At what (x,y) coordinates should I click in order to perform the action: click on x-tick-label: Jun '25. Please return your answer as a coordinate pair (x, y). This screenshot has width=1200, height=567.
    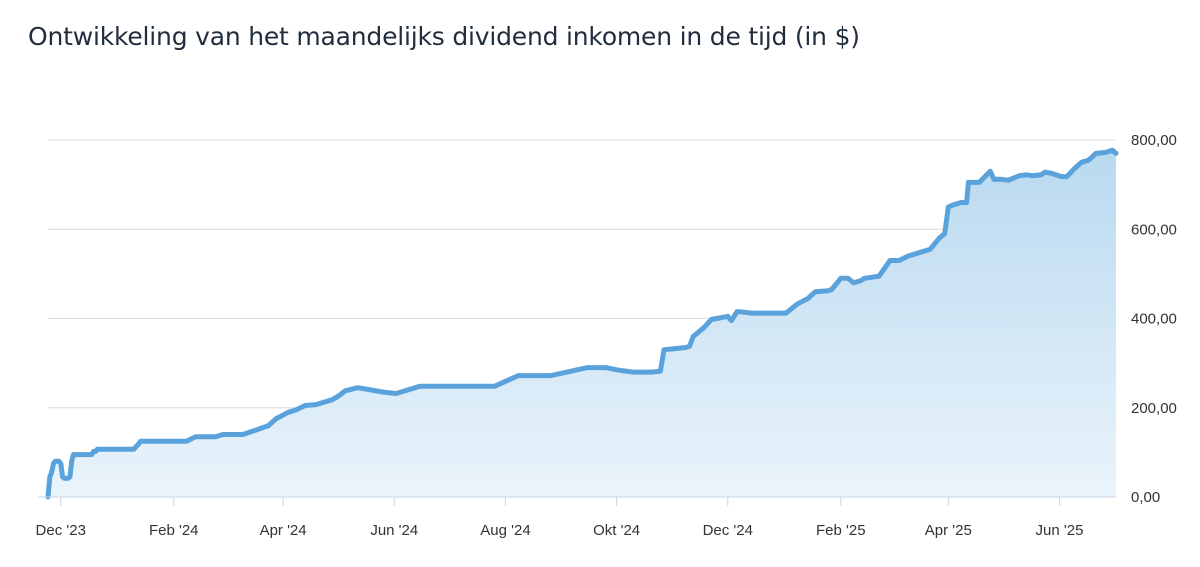
    Looking at the image, I should click on (1060, 530).